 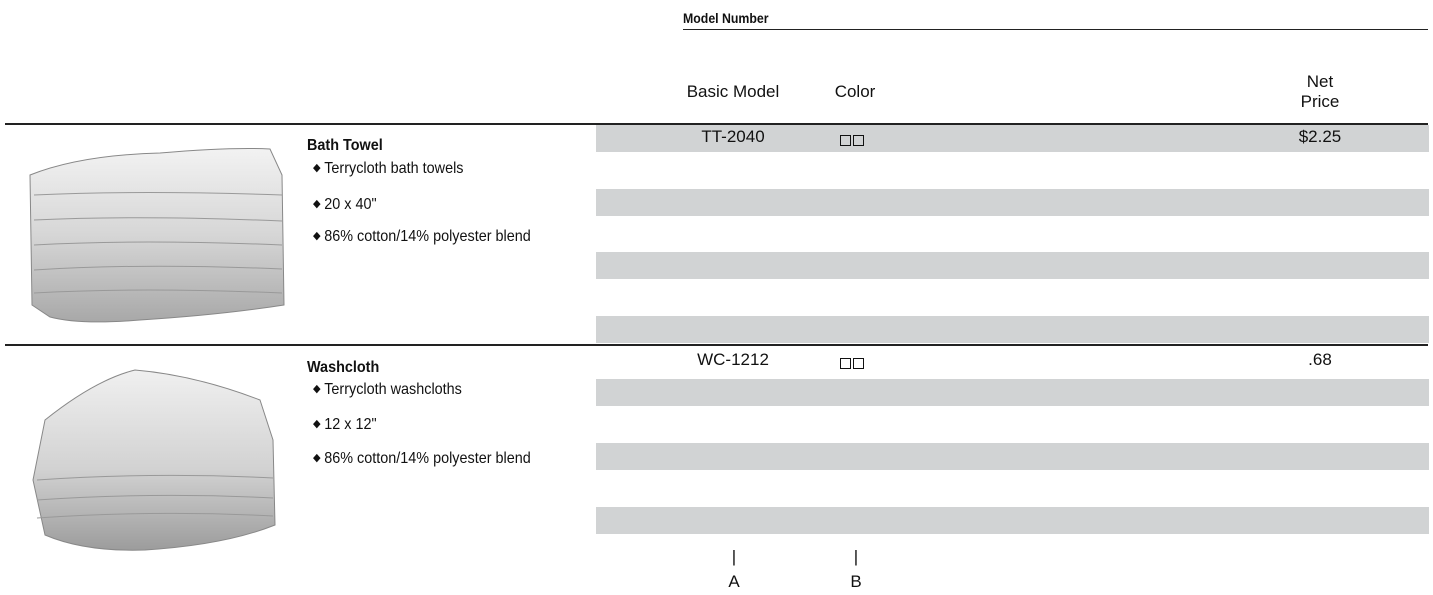 I want to click on washcloth-image, so click(x=152, y=460).